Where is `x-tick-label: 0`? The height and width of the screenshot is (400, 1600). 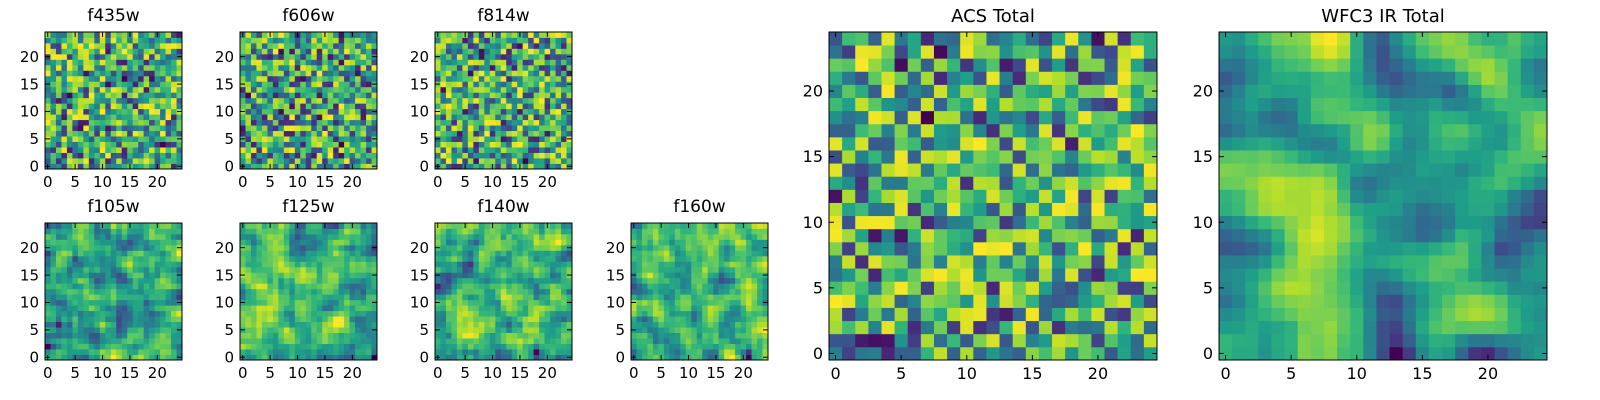
x-tick-label: 0 is located at coordinates (438, 373).